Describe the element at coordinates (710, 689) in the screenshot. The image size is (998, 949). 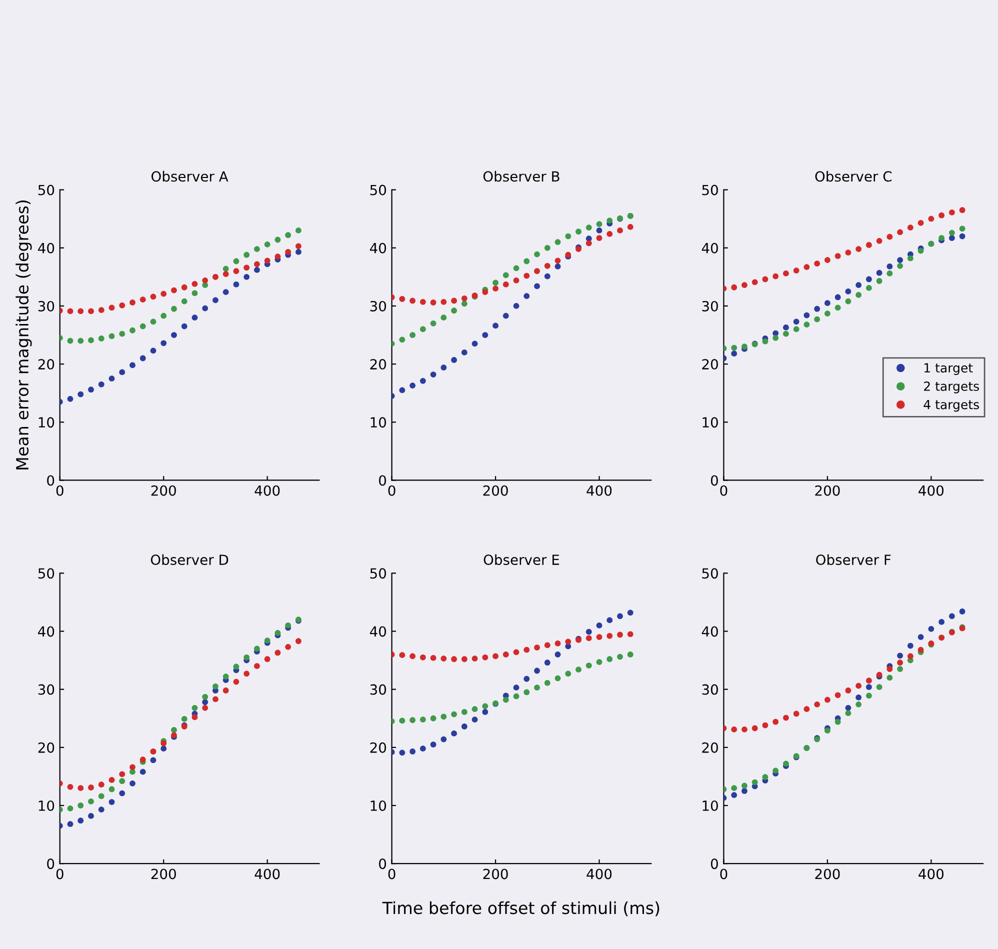
I see `y-tick-label: 30` at that location.